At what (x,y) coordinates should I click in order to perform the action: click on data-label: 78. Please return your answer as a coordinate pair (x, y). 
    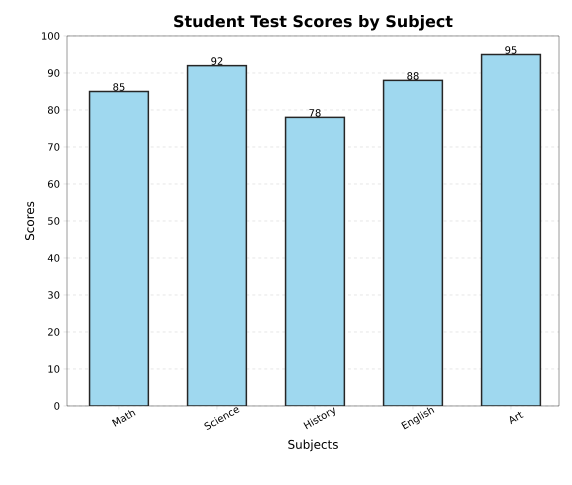
    Looking at the image, I should click on (315, 113).